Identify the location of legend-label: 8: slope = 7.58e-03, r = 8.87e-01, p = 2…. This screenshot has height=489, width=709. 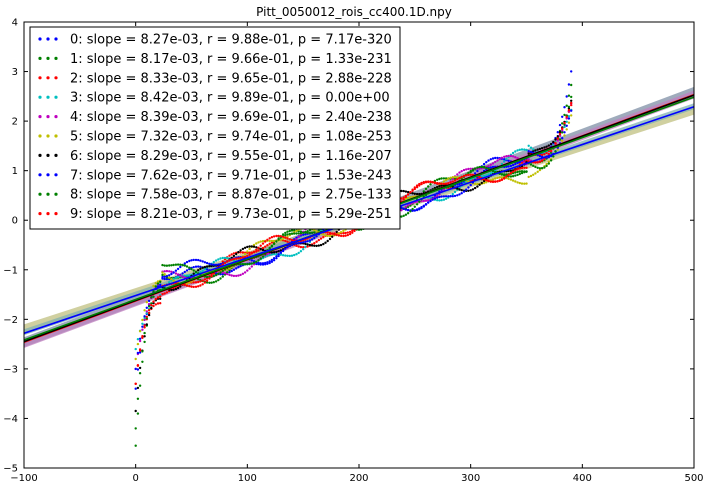
(231, 195).